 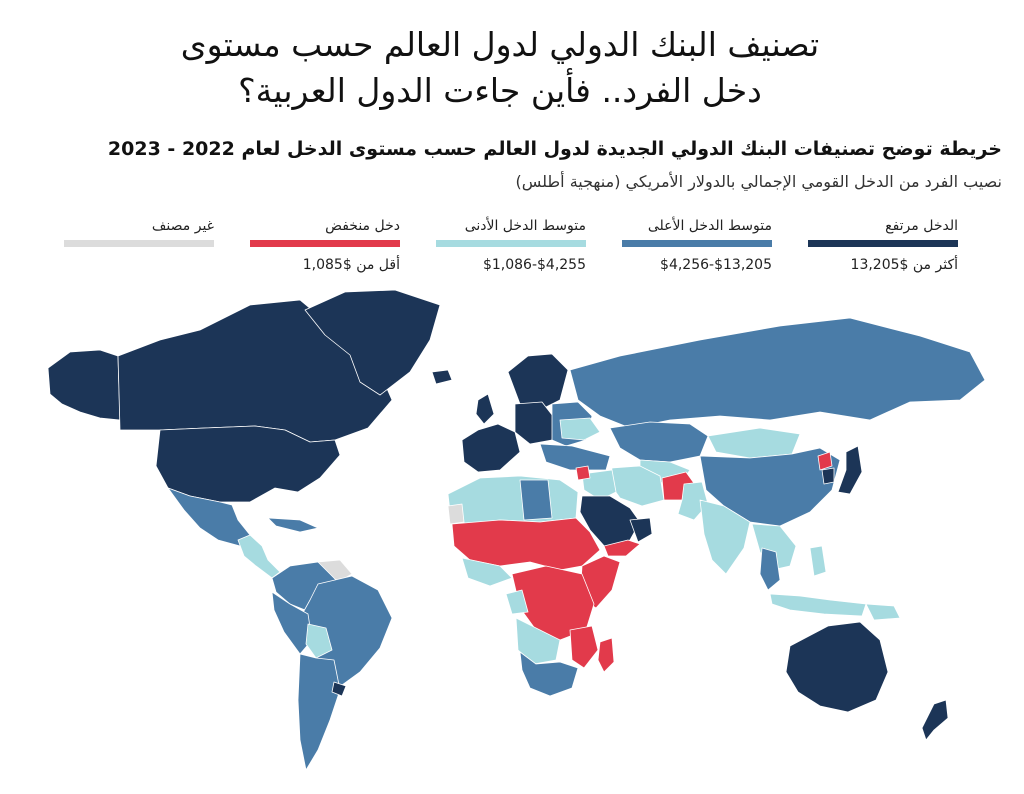 What do you see at coordinates (725, 537) in the screenshot?
I see `region-india` at bounding box center [725, 537].